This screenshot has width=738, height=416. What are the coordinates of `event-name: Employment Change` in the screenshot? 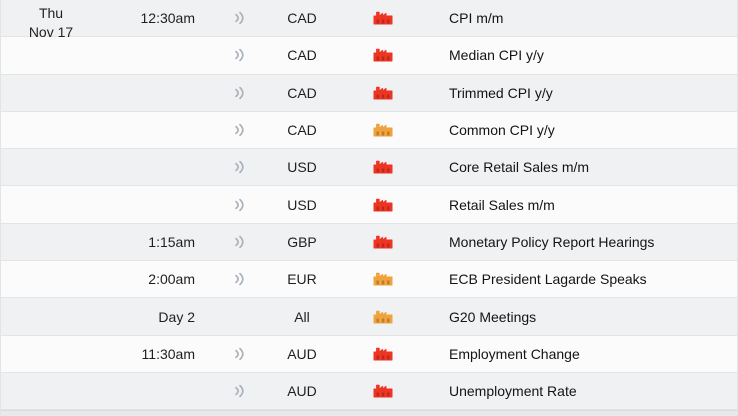 It's located at (514, 353).